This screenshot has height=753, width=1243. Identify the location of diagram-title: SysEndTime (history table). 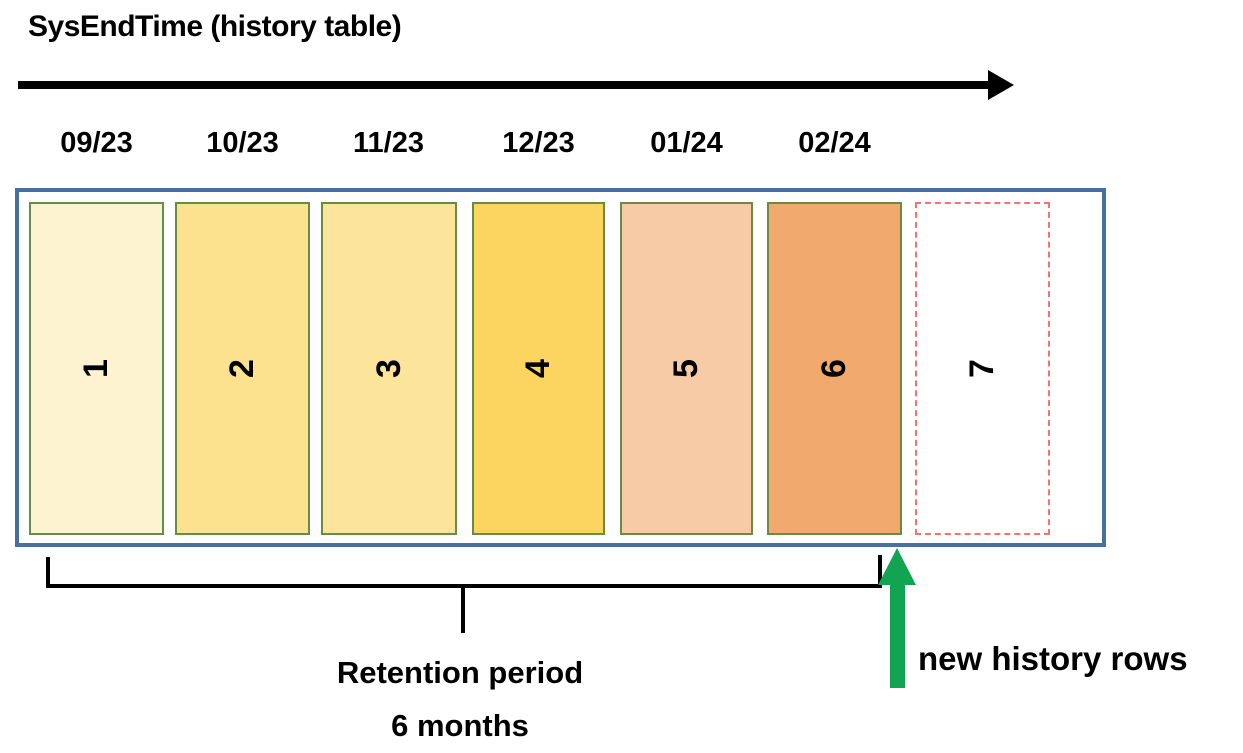
(215, 26).